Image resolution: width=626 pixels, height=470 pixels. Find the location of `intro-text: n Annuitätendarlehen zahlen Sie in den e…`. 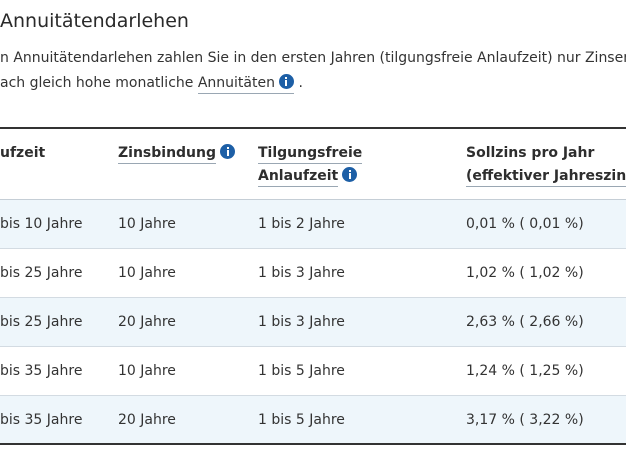

intro-text: n Annuitätendarlehen zahlen Sie in den e… is located at coordinates (313, 58).